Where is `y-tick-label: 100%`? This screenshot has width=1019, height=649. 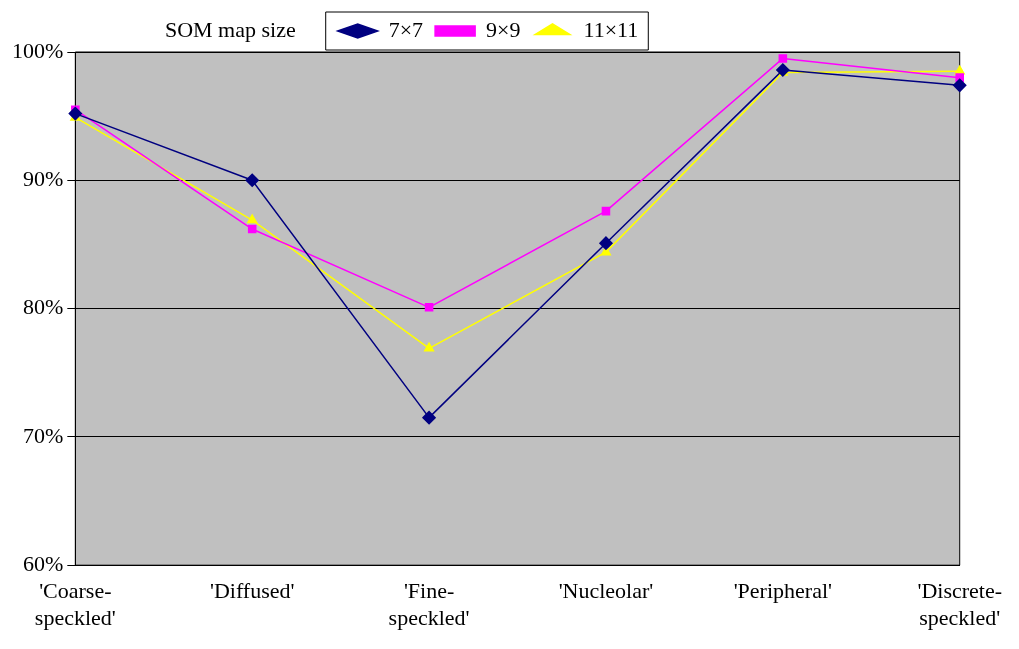
y-tick-label: 100% is located at coordinates (38, 50).